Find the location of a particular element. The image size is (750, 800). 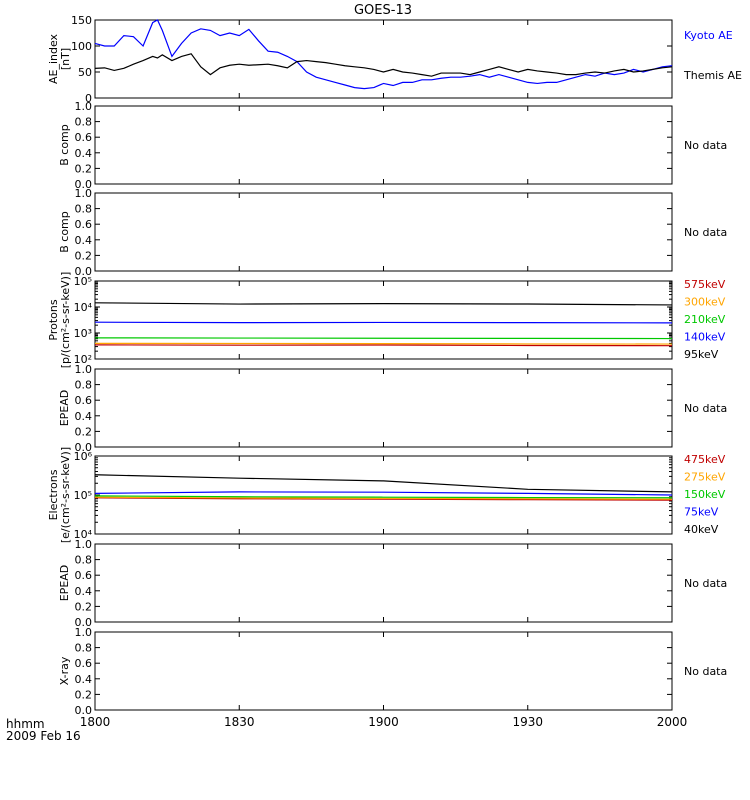

y-axis-label: EPEAD is located at coordinates (64, 583).